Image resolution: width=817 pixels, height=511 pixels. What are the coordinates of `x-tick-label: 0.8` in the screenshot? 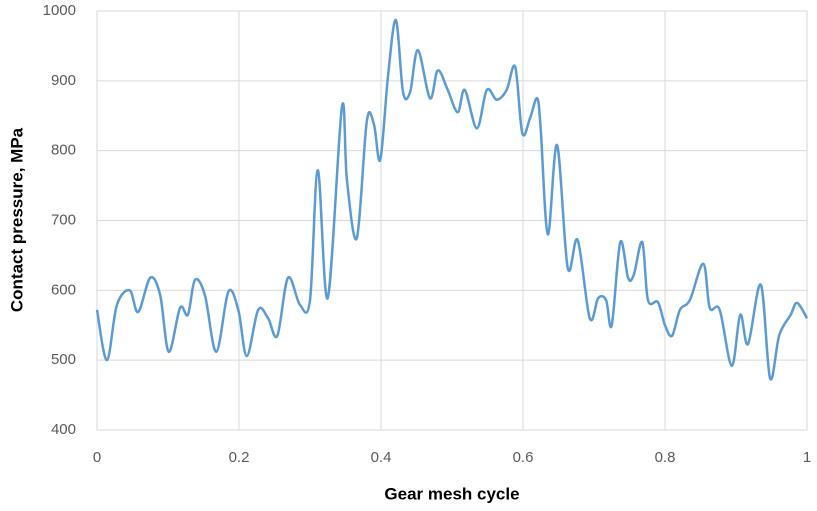 It's located at (665, 457).